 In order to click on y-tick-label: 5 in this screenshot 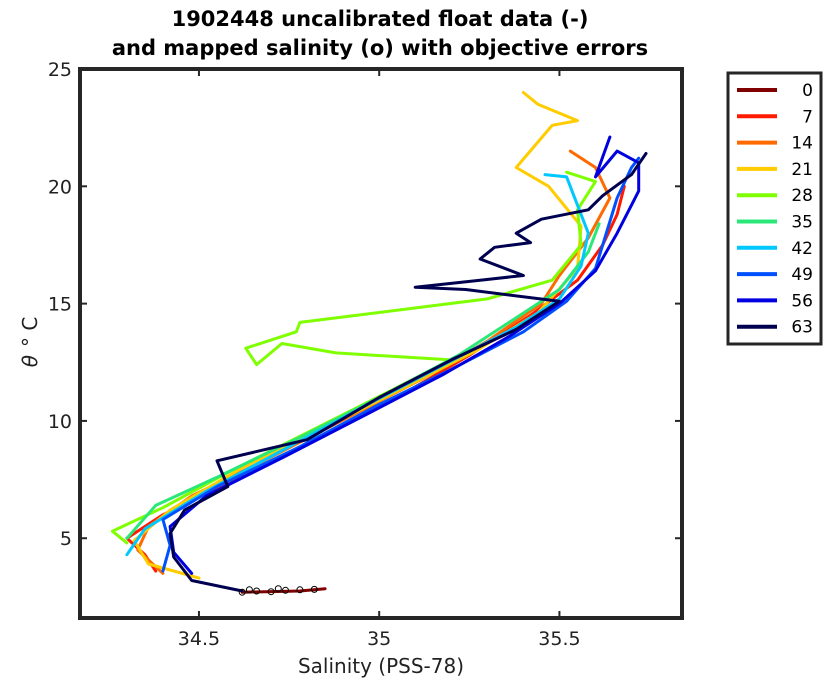, I will do `click(66, 539)`.